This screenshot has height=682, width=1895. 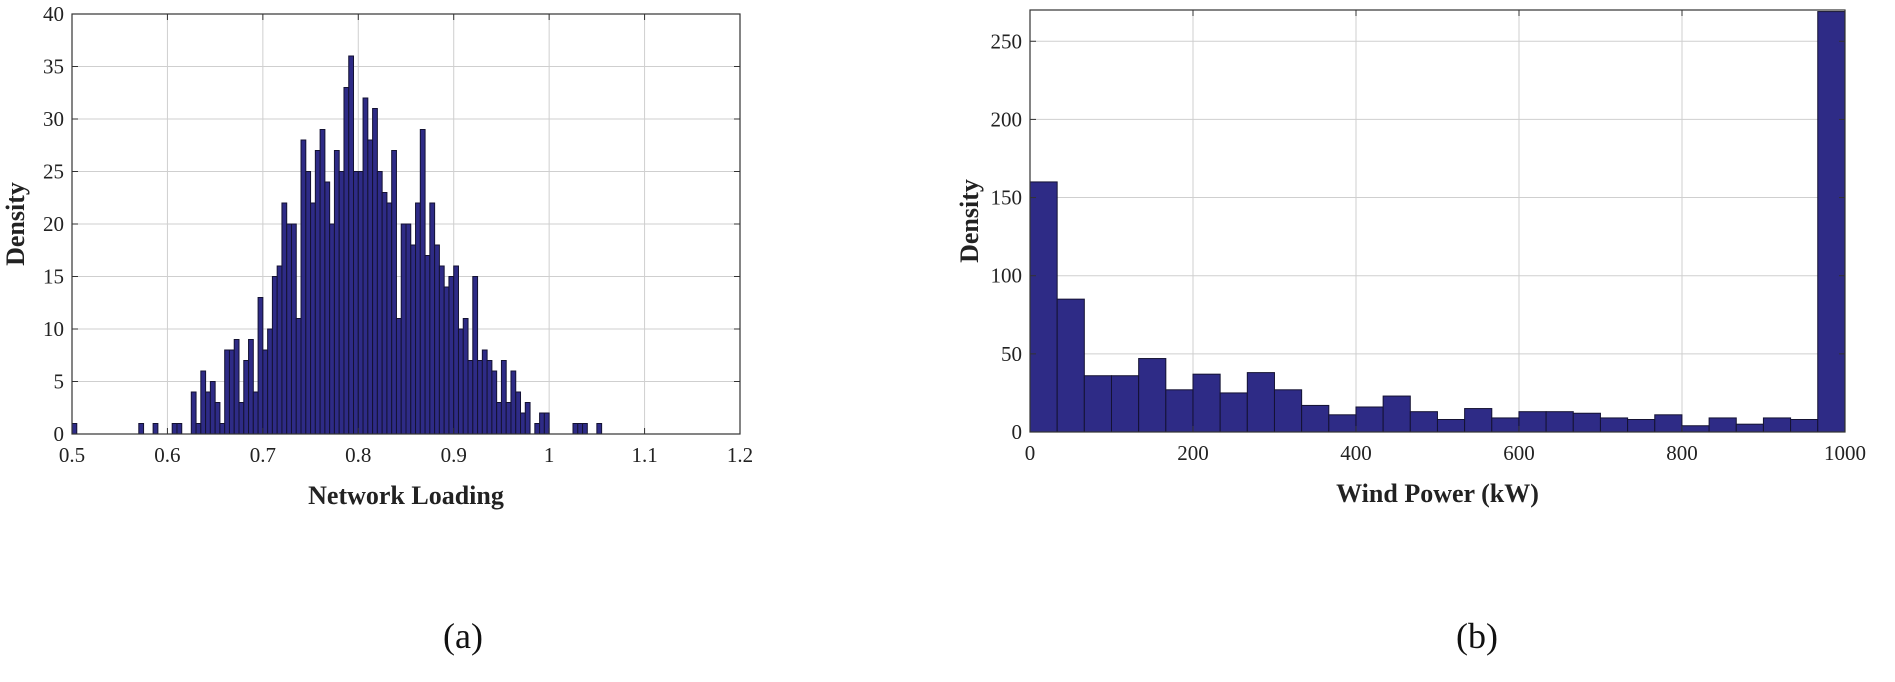 What do you see at coordinates (1011, 354) in the screenshot?
I see `y-tick-label: 50` at bounding box center [1011, 354].